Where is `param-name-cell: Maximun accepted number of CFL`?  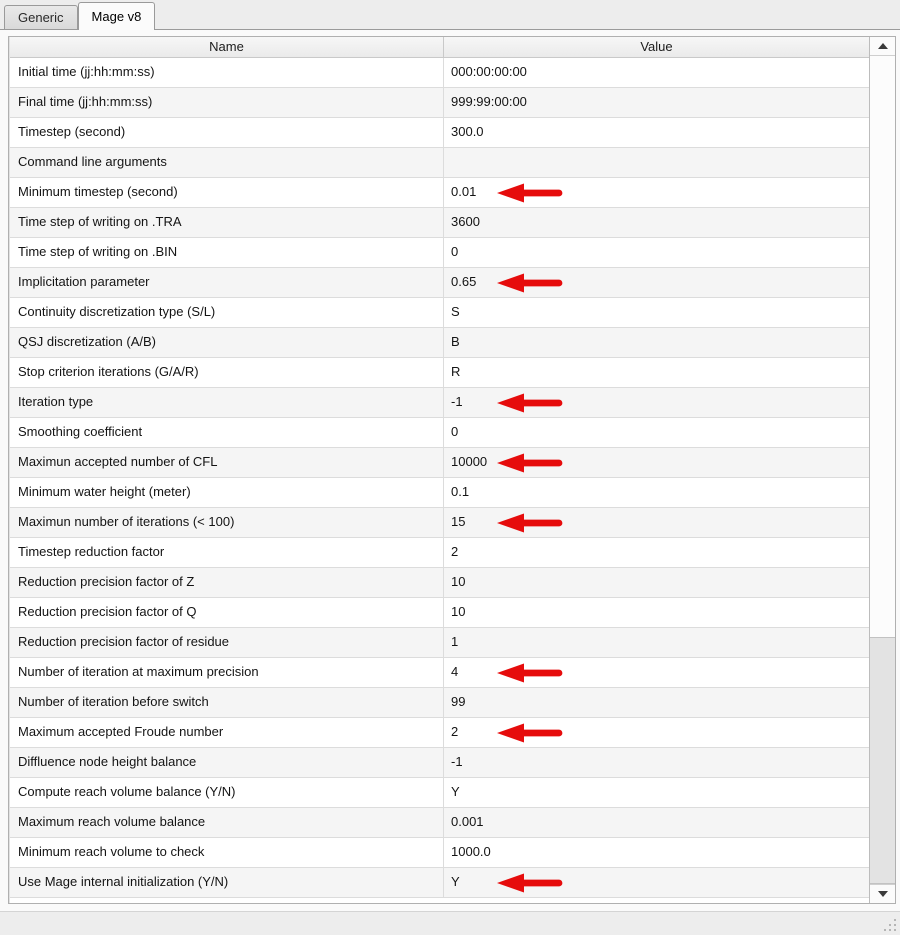
param-name-cell: Maximun accepted number of CFL is located at coordinates (227, 462).